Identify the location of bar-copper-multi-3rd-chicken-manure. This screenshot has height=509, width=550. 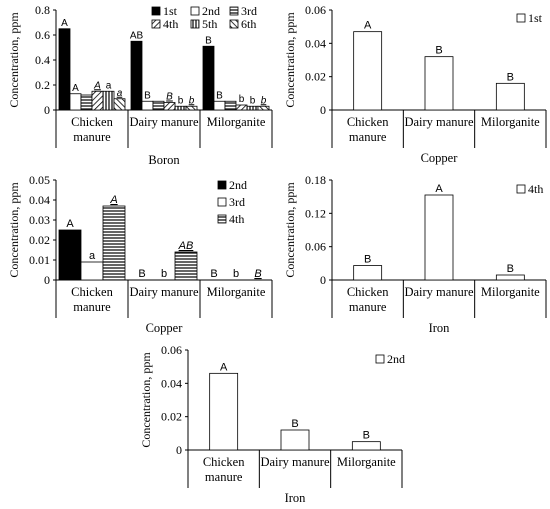
(92, 271).